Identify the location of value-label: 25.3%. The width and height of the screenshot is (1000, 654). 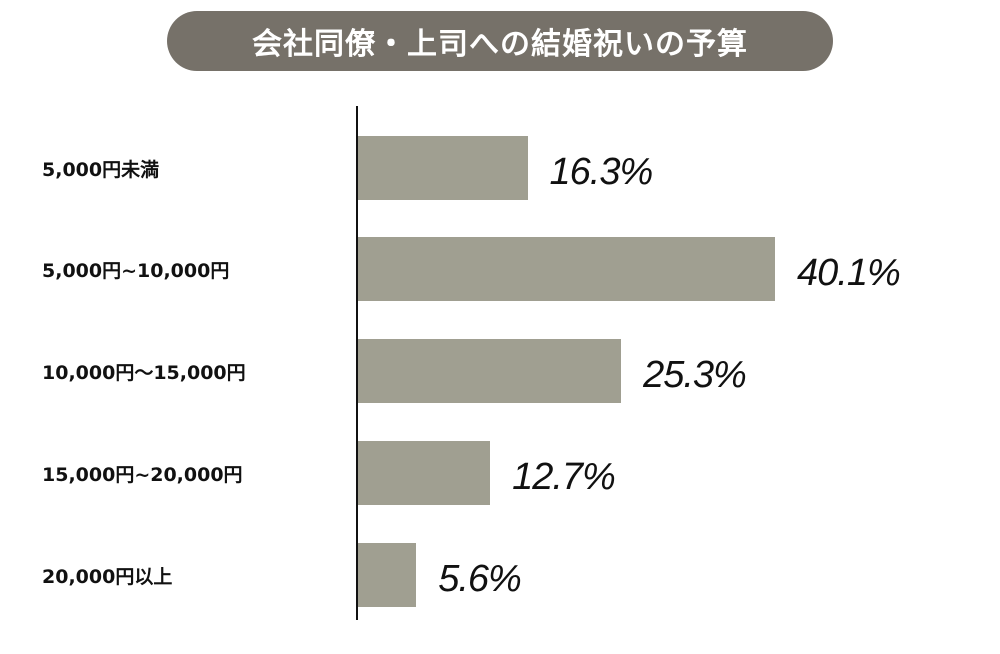
(695, 374).